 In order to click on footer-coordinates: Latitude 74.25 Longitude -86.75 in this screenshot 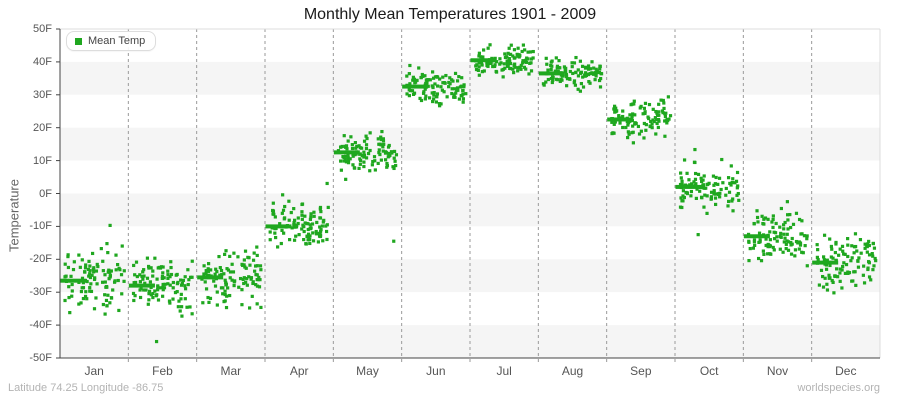, I will do `click(86, 388)`.